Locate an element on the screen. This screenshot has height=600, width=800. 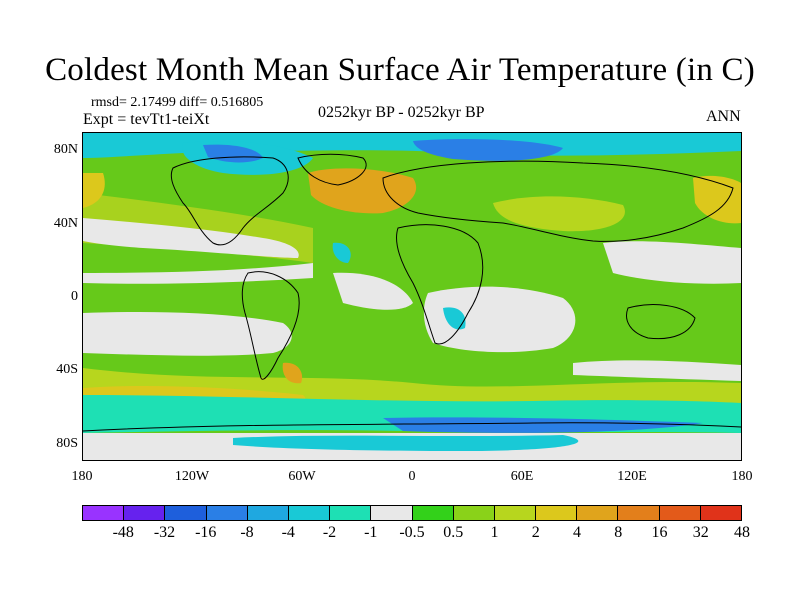
coastline-africa is located at coordinates (440, 284).